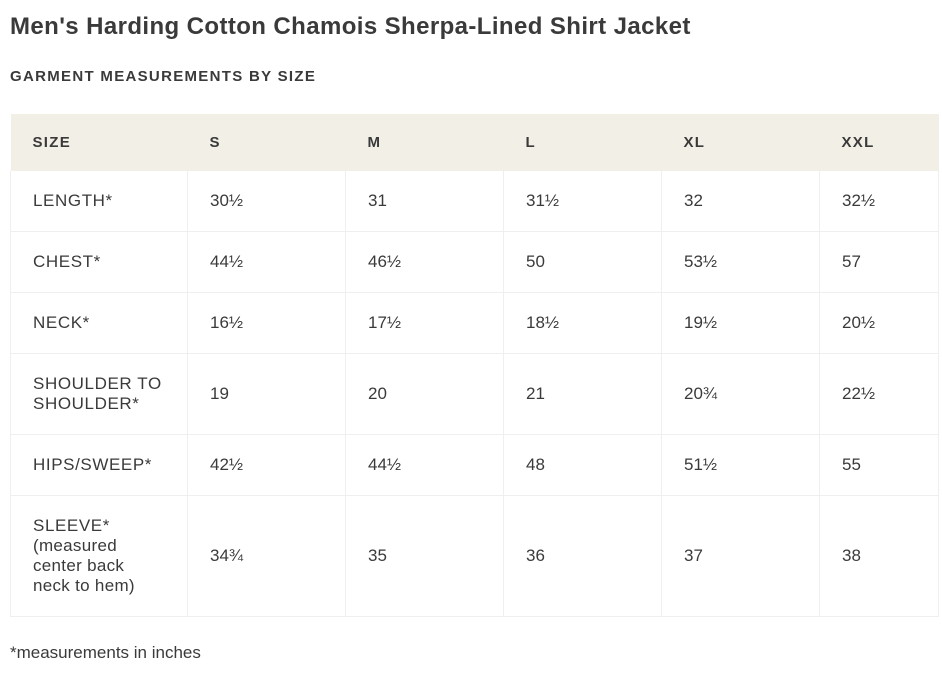 This screenshot has width=942, height=682. I want to click on row-label: CHEST*, so click(99, 262).